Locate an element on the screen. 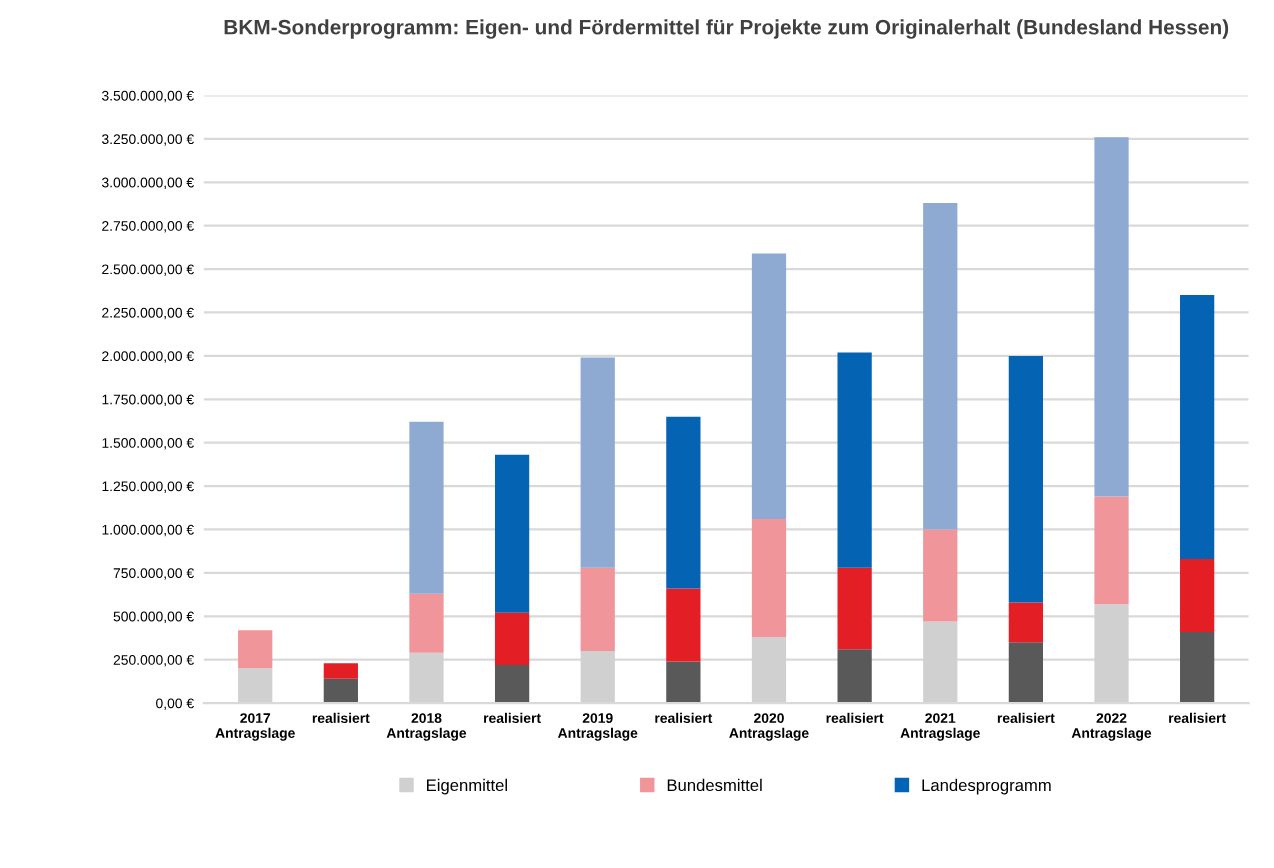  chart-title: BKM-Sonderprogramm: Eigen- und Fördermittel für Projekte zum Originalerhalt (Bundesland Hessen) is located at coordinates (726, 29).